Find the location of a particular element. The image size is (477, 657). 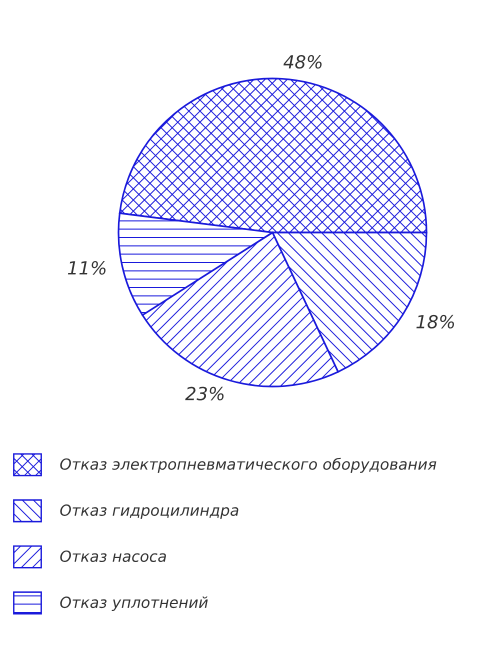

data-label: 18% is located at coordinates (435, 321).